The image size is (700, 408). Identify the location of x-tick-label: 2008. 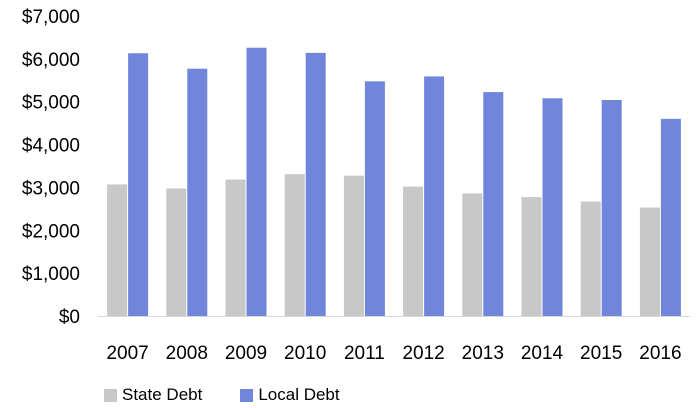
(187, 353).